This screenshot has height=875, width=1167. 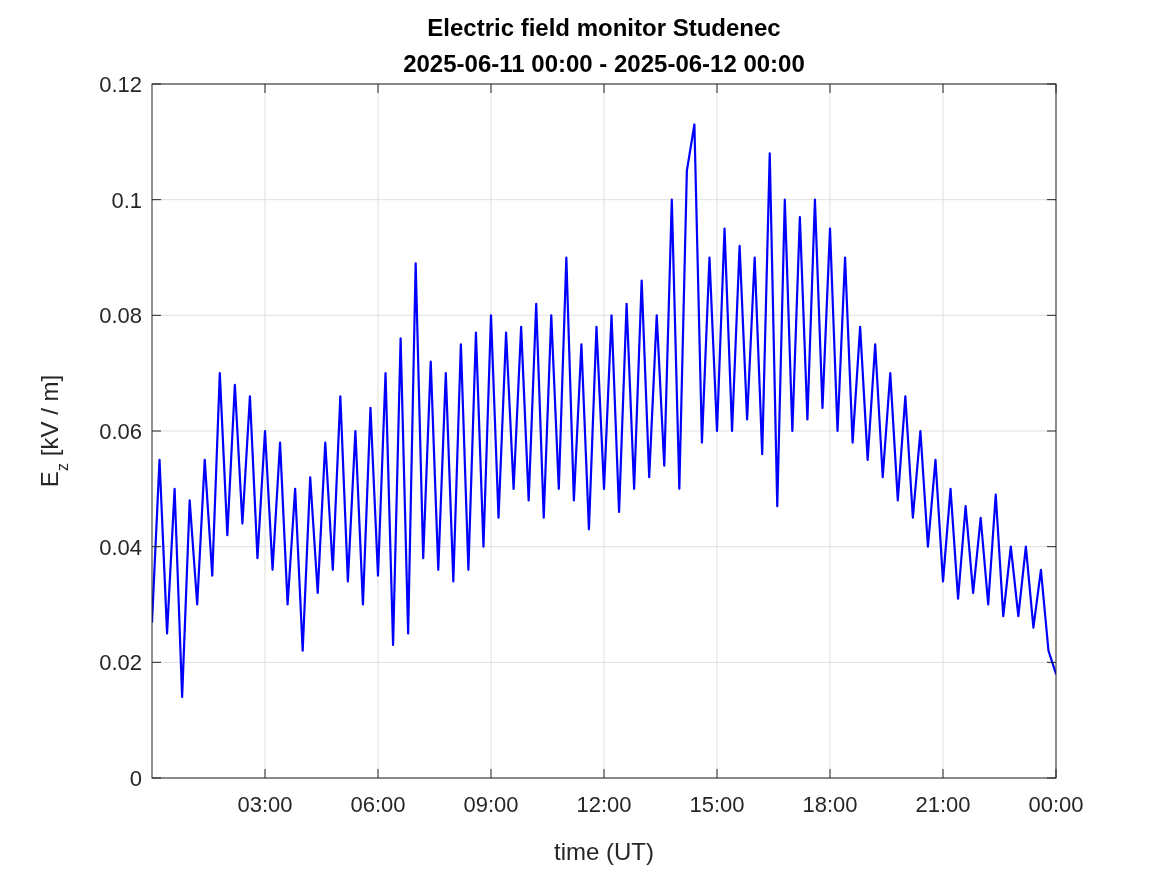 I want to click on y-tick-label: 0.08, so click(x=120, y=316).